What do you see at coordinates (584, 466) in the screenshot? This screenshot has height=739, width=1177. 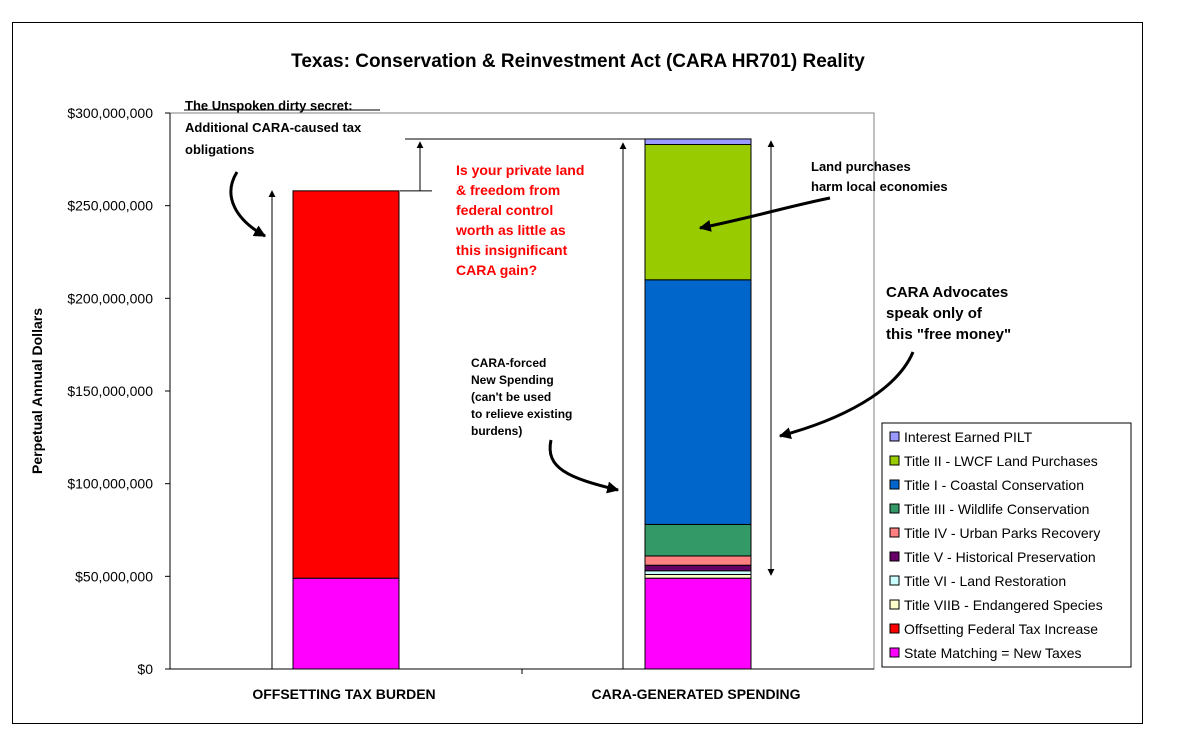 I see `forced-curved-arrow` at bounding box center [584, 466].